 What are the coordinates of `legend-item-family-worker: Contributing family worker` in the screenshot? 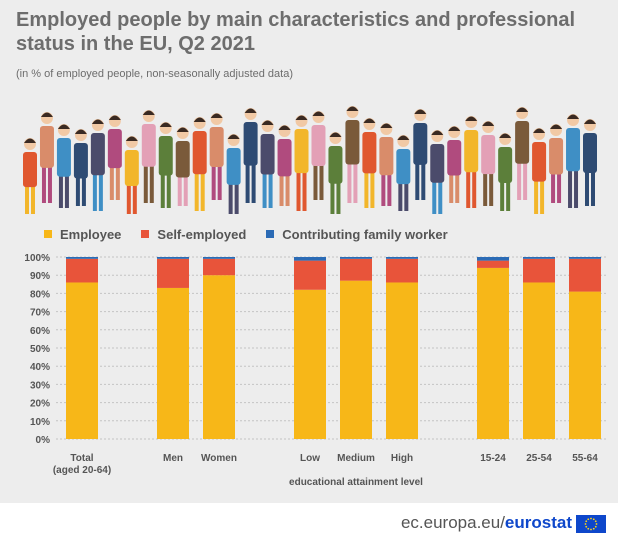 It's located at (357, 234).